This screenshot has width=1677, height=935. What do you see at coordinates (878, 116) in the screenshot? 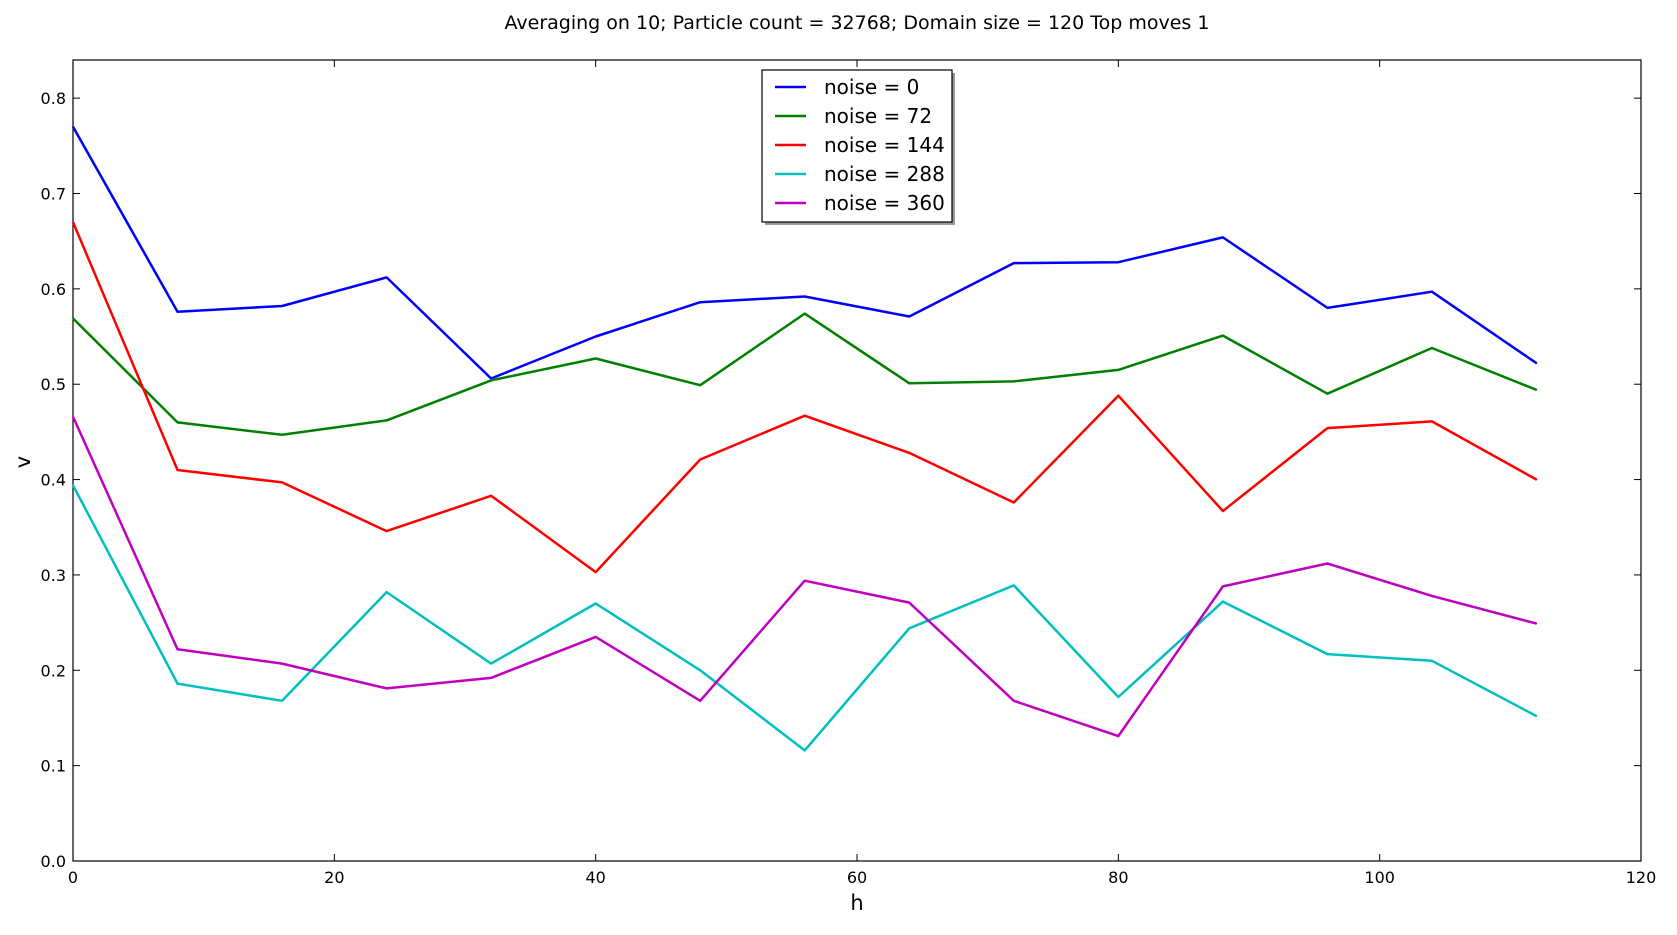
I see `legend-label: noise = 72` at bounding box center [878, 116].